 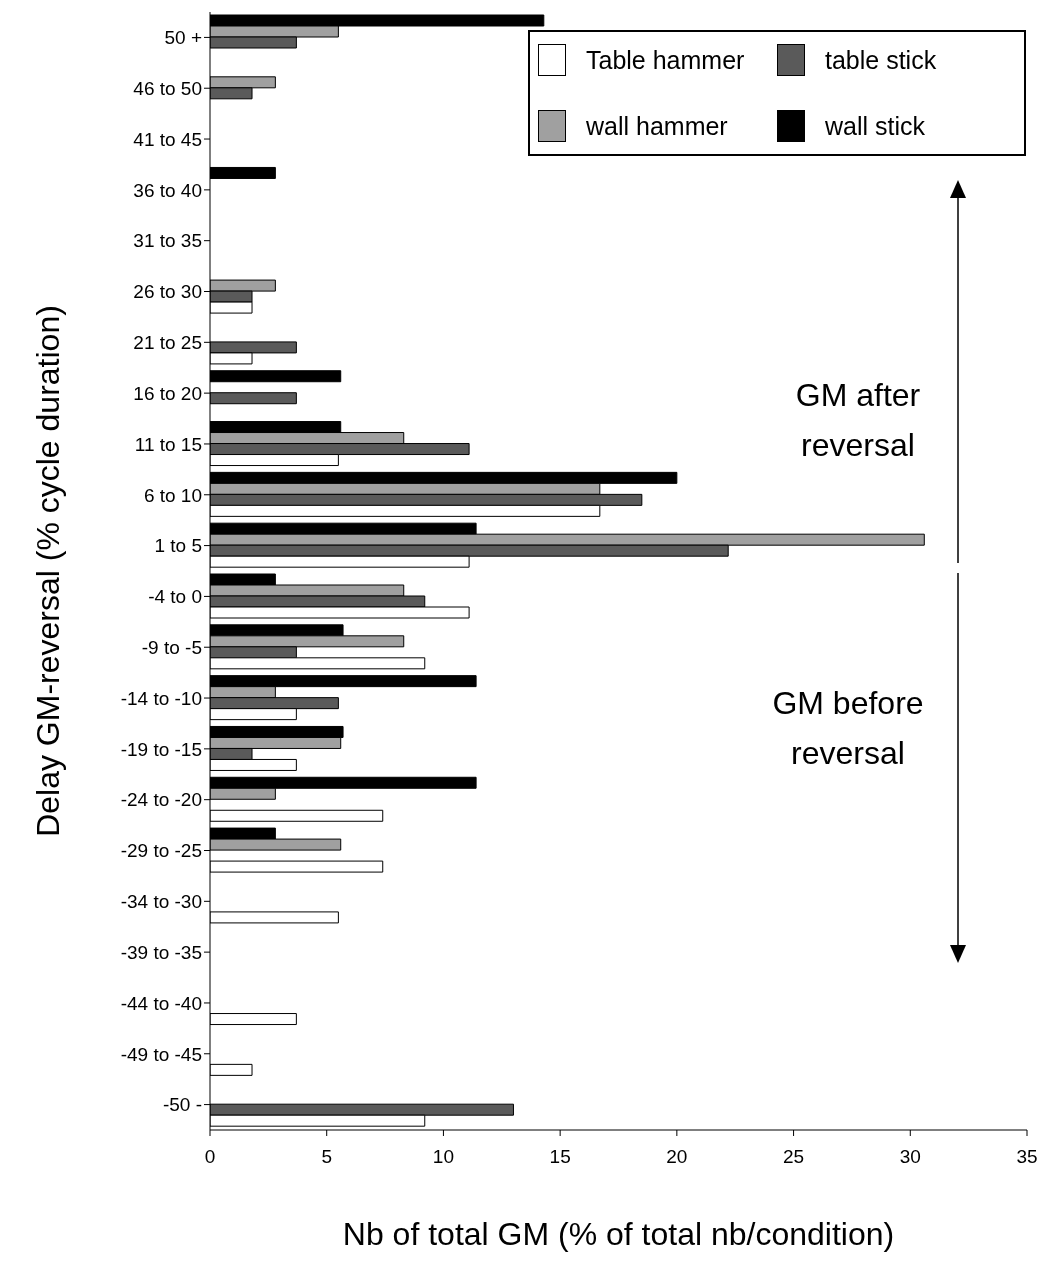 What do you see at coordinates (161, 952) in the screenshot?
I see `y-tick-label: -39 to -35` at bounding box center [161, 952].